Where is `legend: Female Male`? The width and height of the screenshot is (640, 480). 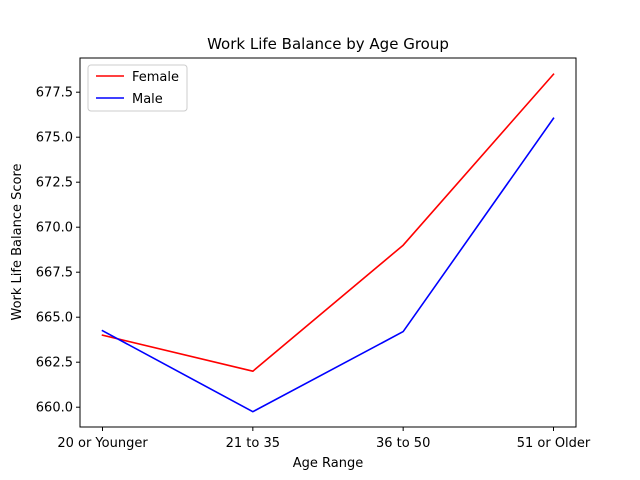
legend: Female Male is located at coordinates (137, 88).